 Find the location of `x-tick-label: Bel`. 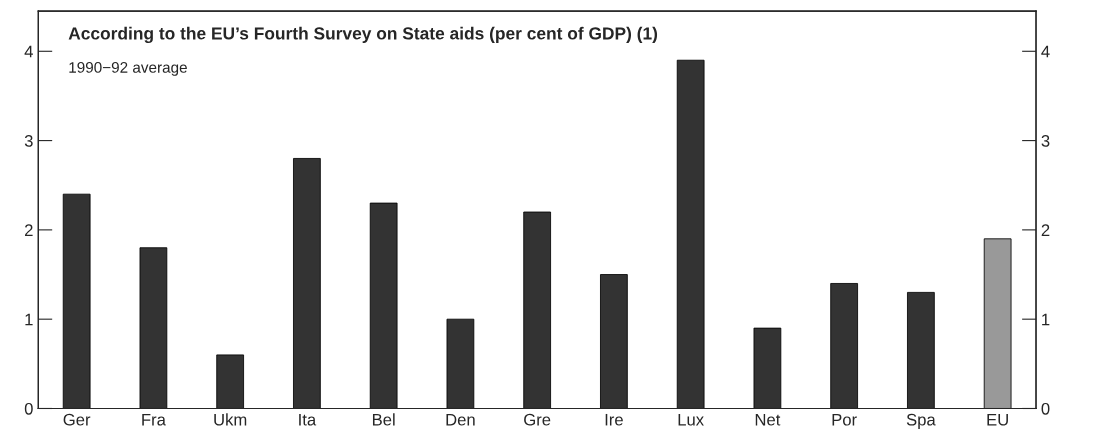

x-tick-label: Bel is located at coordinates (383, 419).